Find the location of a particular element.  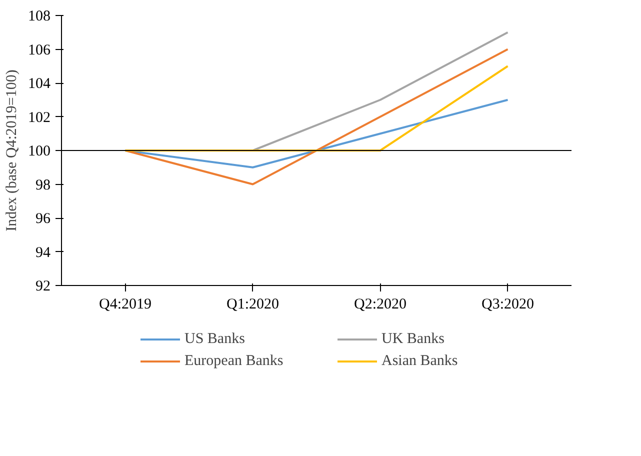

y-tick-label: 106 is located at coordinates (39, 50).